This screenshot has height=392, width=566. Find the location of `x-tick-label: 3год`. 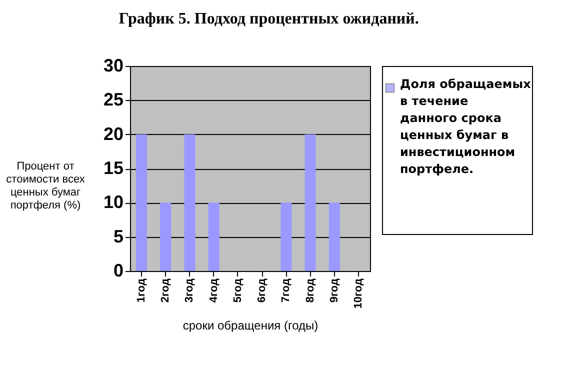

x-tick-label: 3год is located at coordinates (190, 290).